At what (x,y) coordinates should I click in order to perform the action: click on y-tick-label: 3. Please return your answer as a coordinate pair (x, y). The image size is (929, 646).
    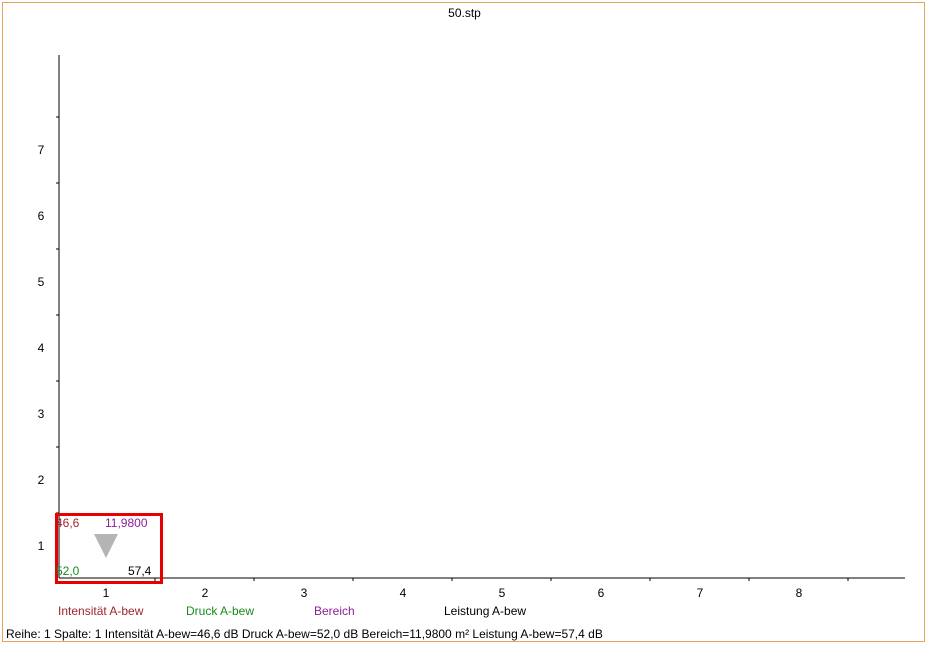
    Looking at the image, I should click on (41, 414).